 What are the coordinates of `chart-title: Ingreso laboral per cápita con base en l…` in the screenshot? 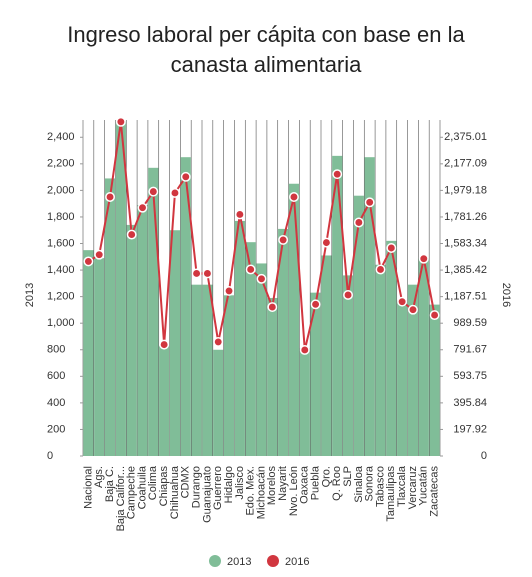 It's located at (266, 49).